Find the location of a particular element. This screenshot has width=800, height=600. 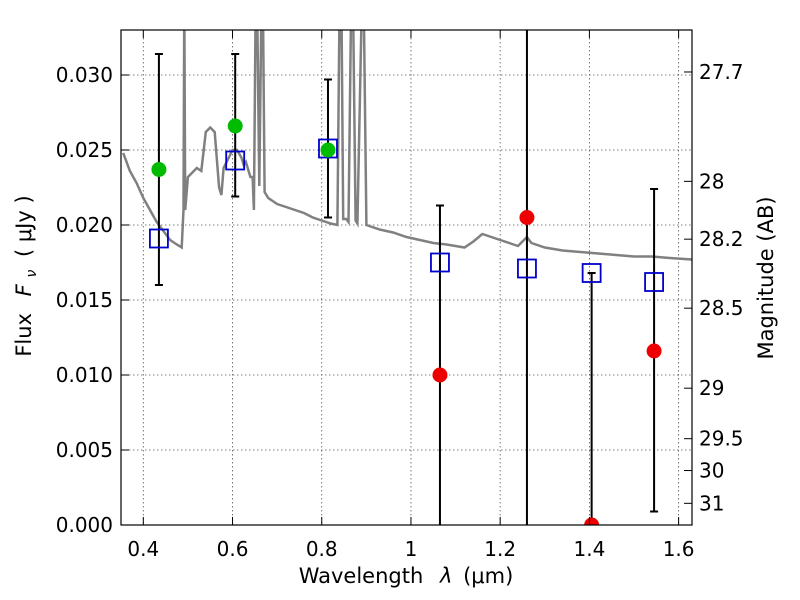

x-tick-label: 0.8 is located at coordinates (322, 549).